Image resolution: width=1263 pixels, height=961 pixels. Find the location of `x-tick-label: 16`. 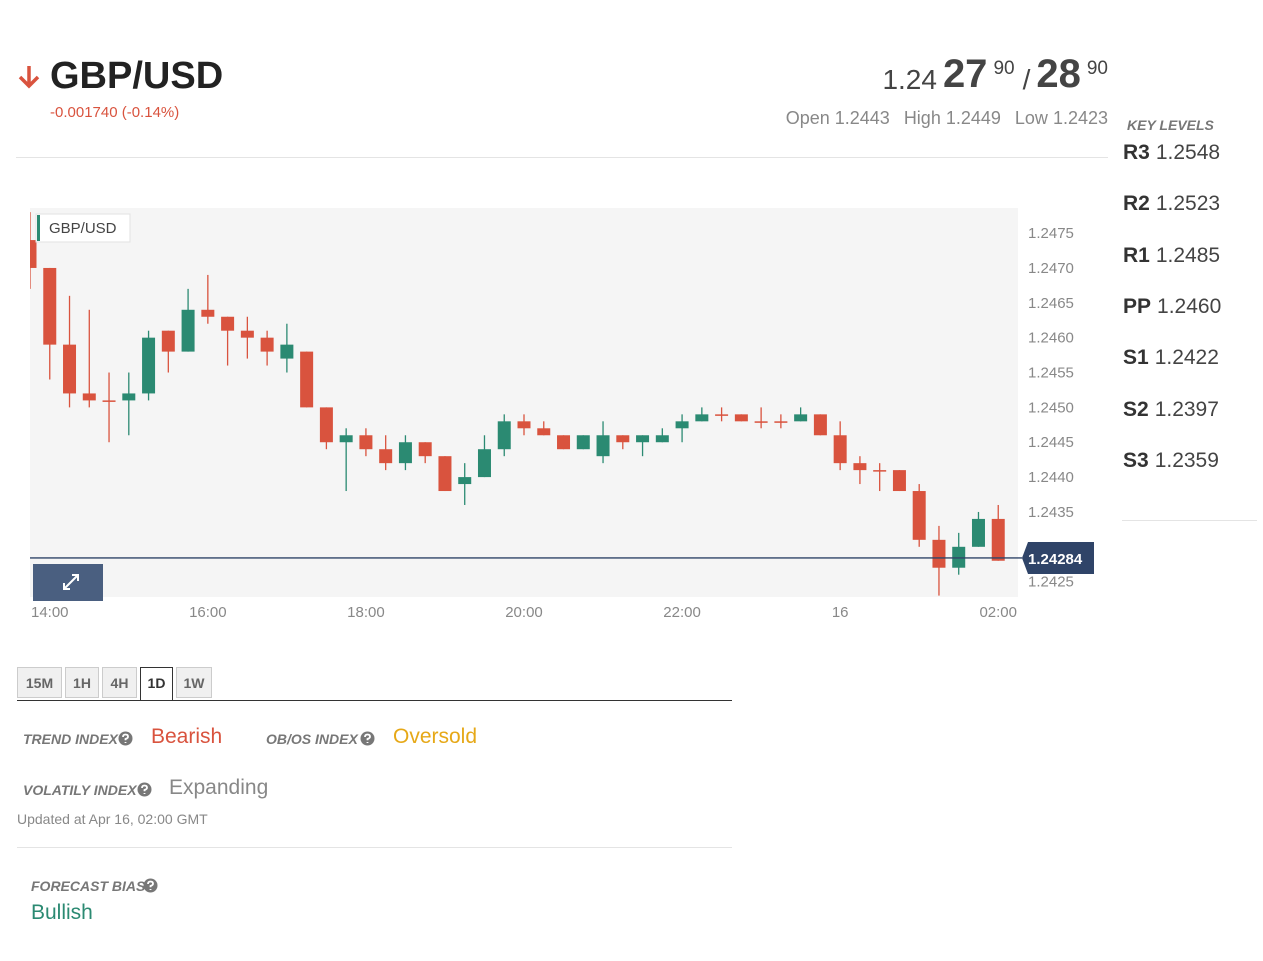

x-tick-label: 16 is located at coordinates (840, 612).